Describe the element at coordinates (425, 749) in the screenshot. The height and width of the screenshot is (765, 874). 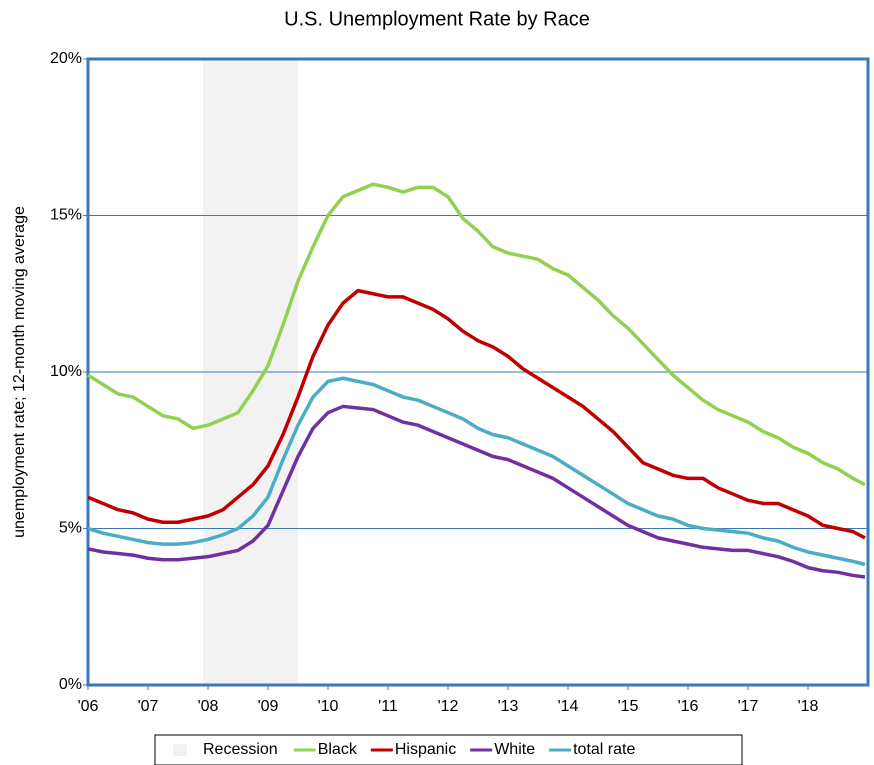
I see `legend-label: Hispanic` at that location.